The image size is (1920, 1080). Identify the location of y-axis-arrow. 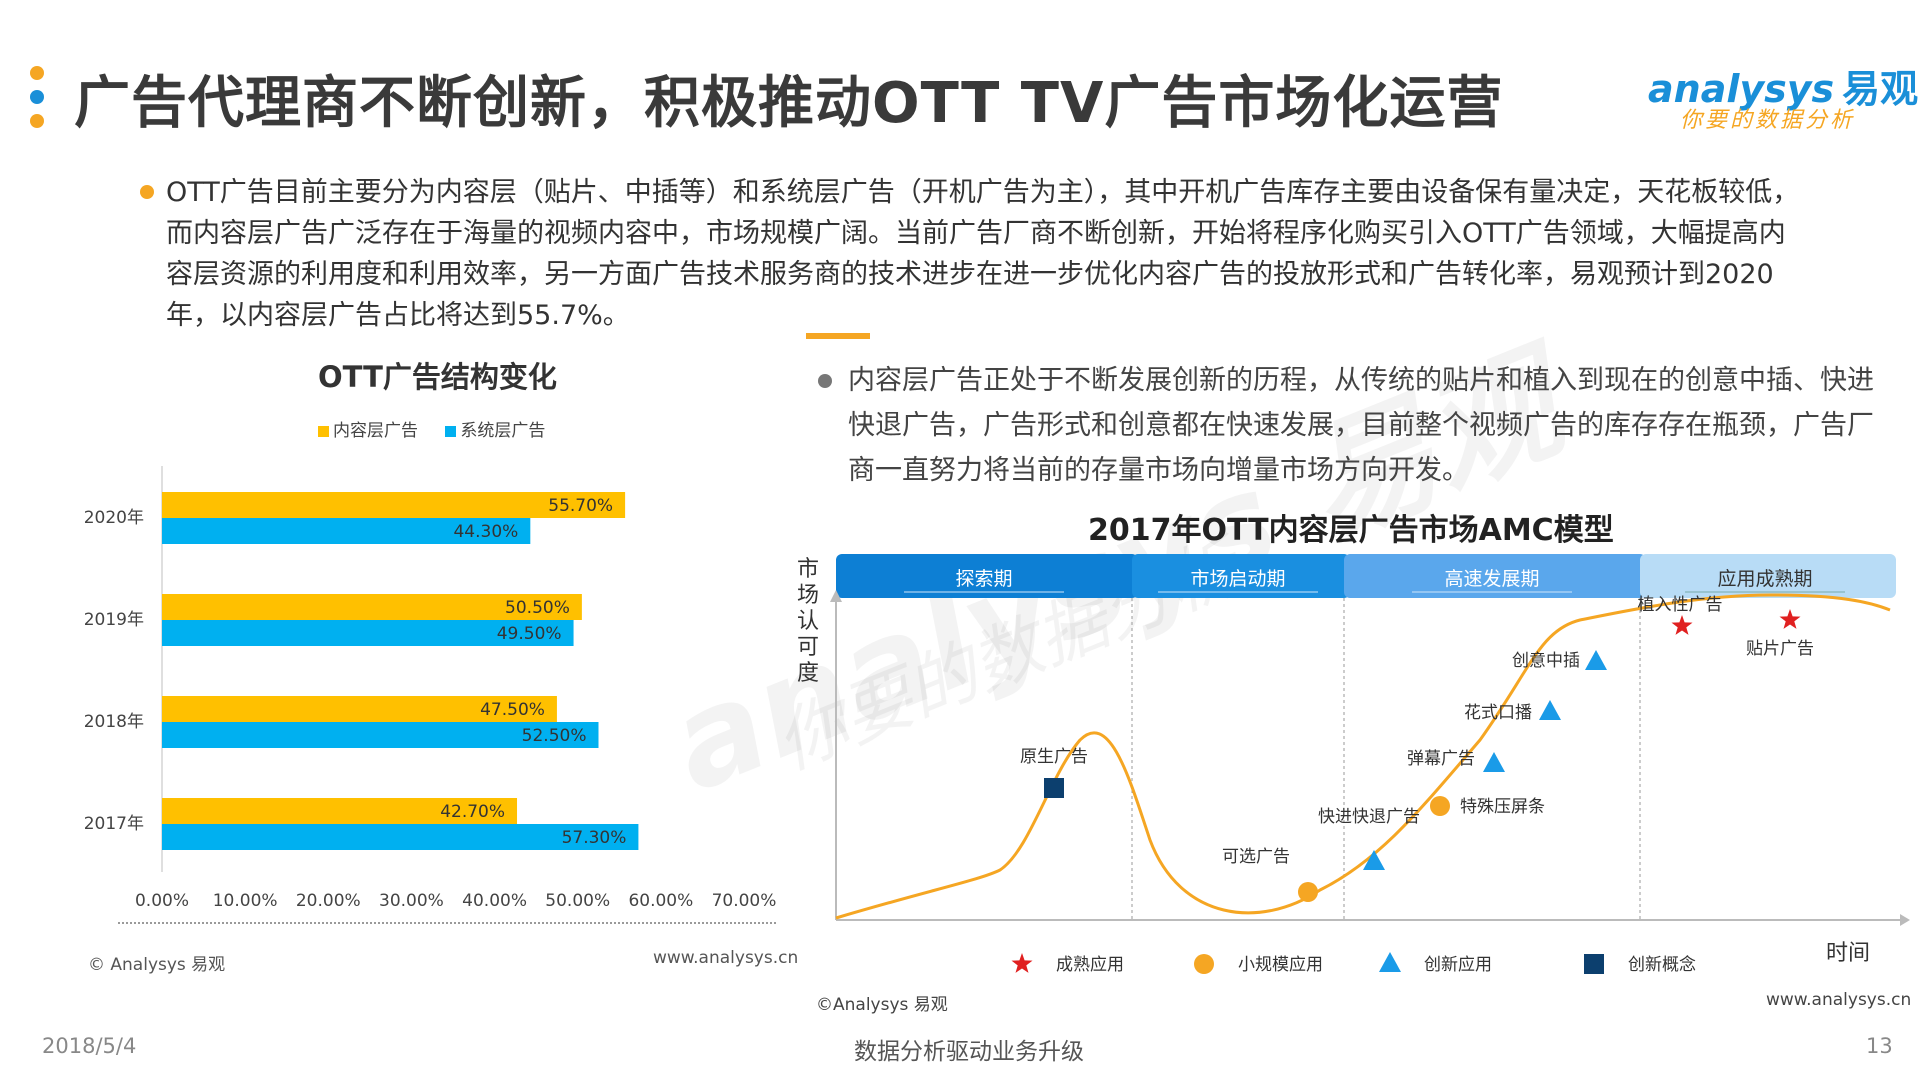
(836, 596).